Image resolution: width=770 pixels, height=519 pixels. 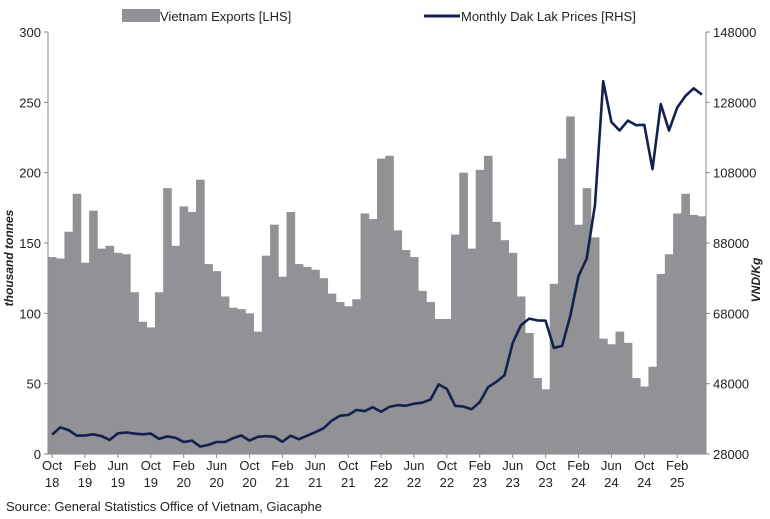 I want to click on left-tick-label: 300, so click(x=30, y=32).